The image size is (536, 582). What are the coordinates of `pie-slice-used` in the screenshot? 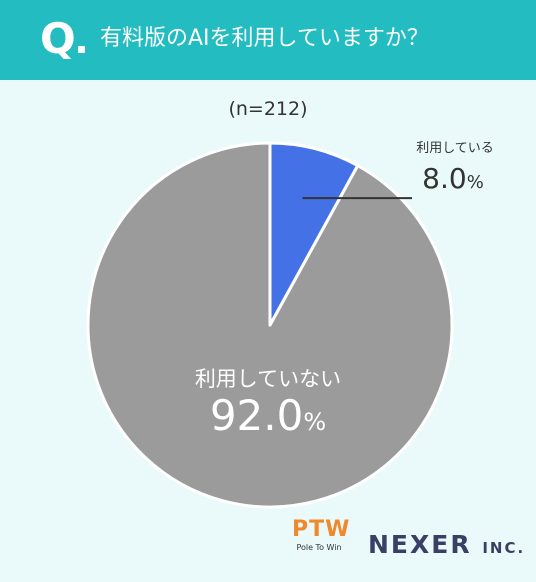 It's located at (314, 234).